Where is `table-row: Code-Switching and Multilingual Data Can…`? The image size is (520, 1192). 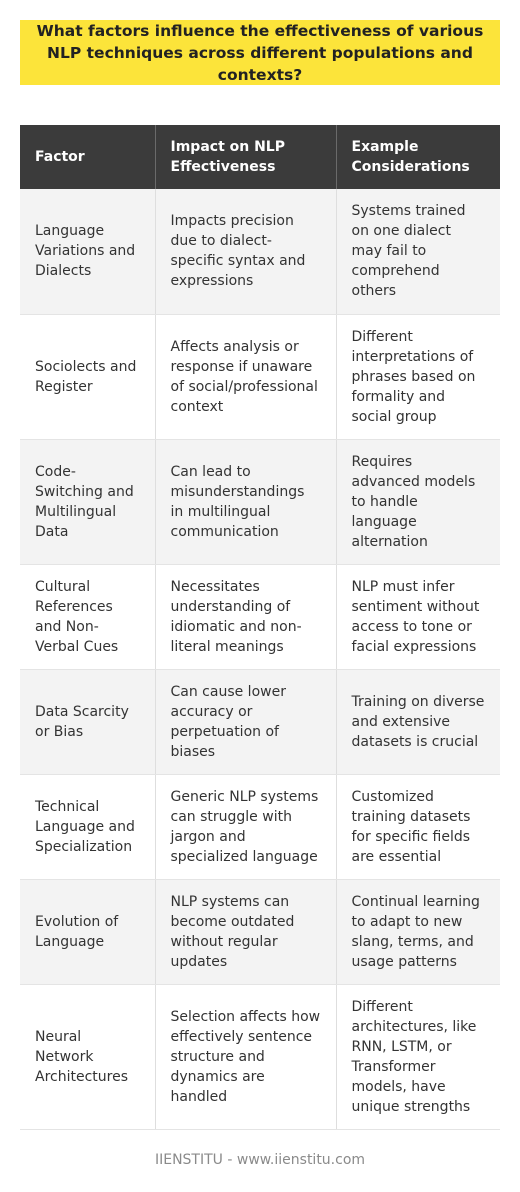 table-row: Code-Switching and Multilingual Data Can… is located at coordinates (260, 502).